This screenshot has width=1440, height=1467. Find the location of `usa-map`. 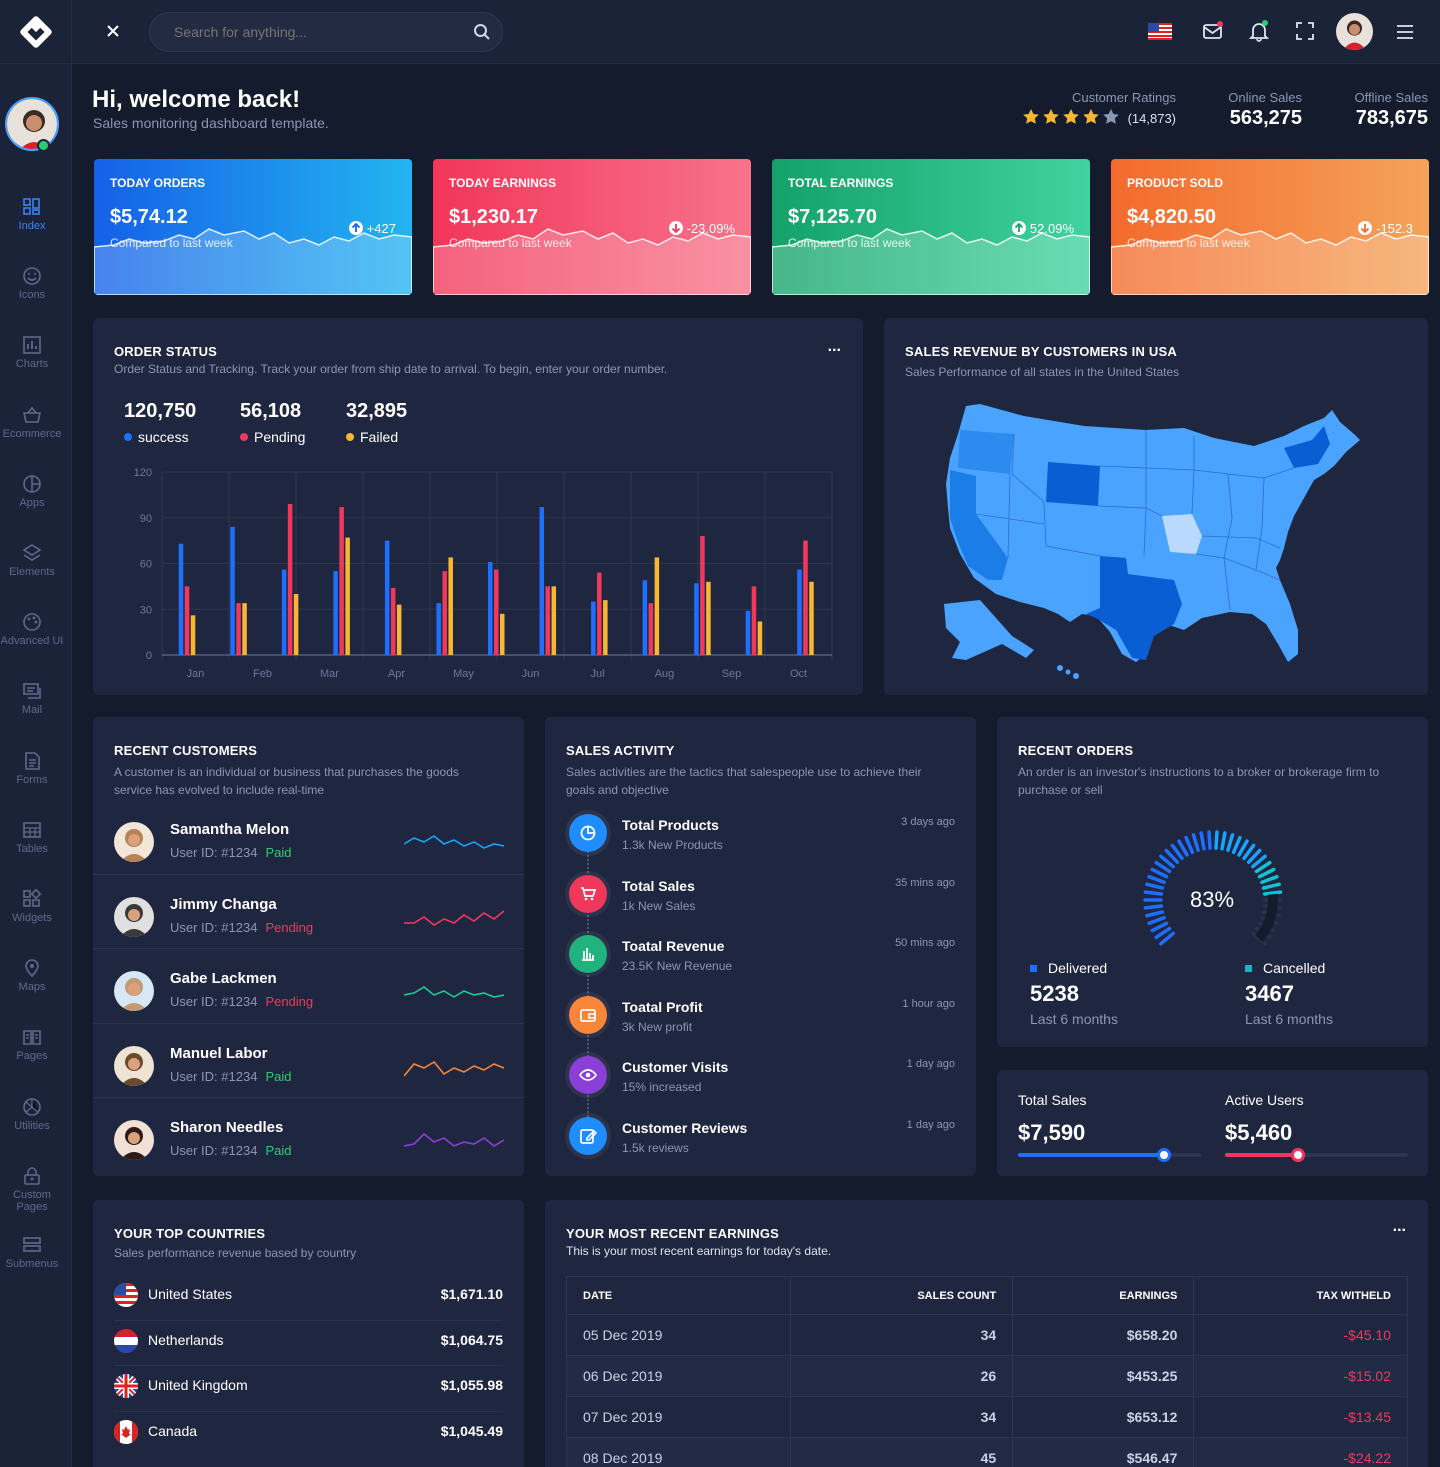

usa-map is located at coordinates (1156, 506).